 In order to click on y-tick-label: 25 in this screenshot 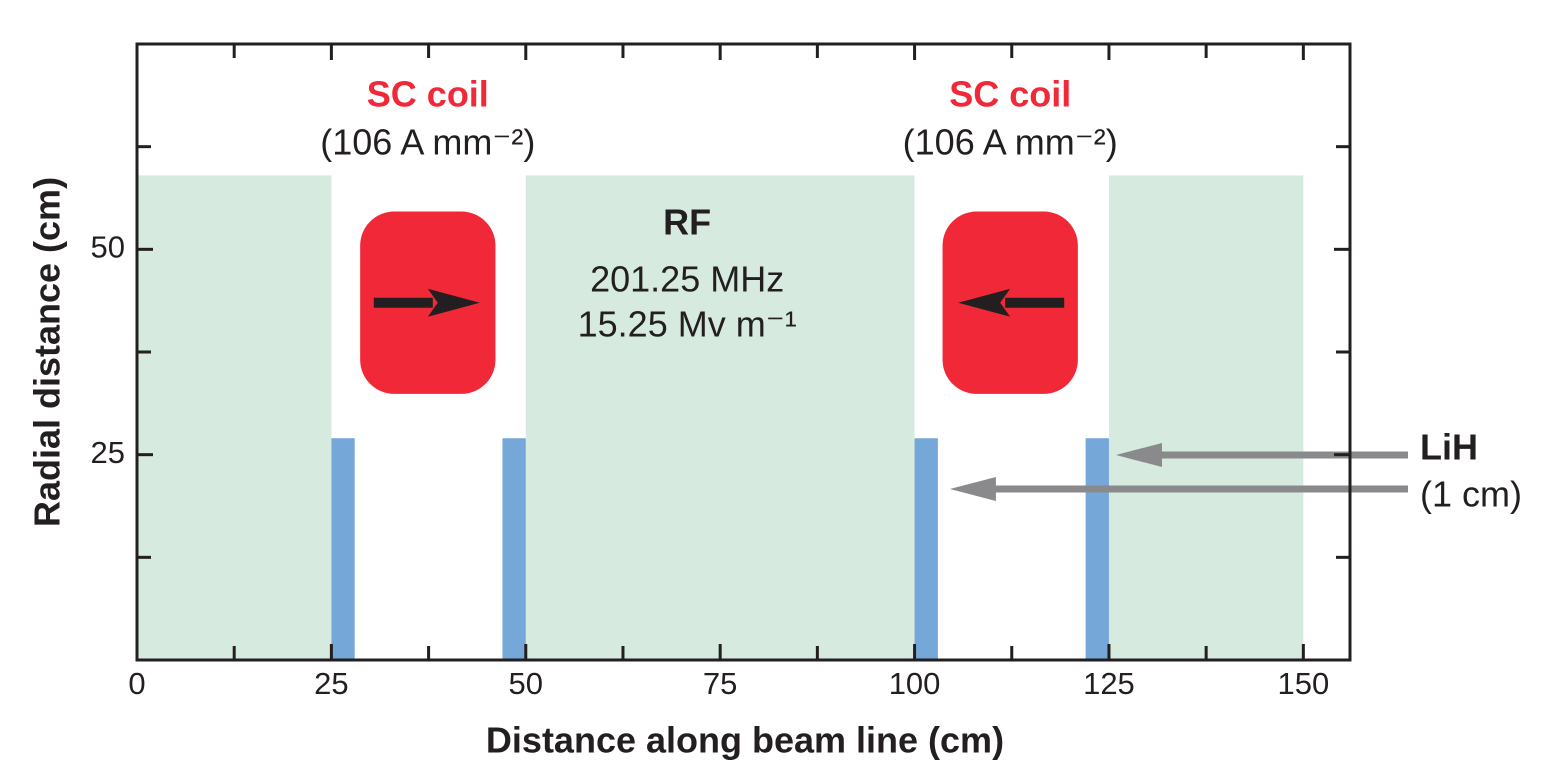, I will do `click(108, 452)`.